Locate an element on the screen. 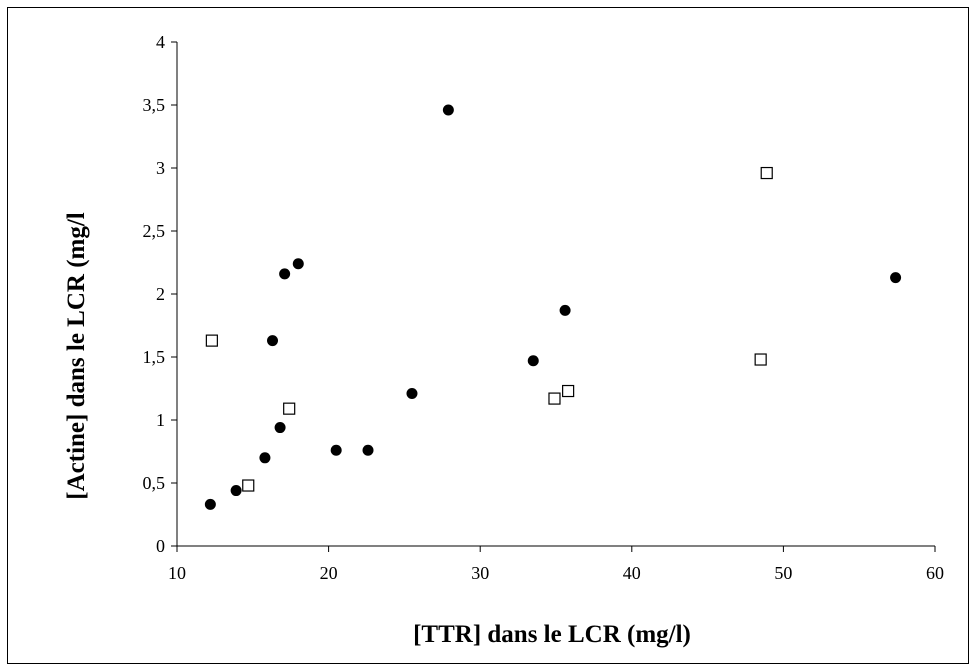 The height and width of the screenshot is (671, 976). y-tick-label: 0 is located at coordinates (160, 546).